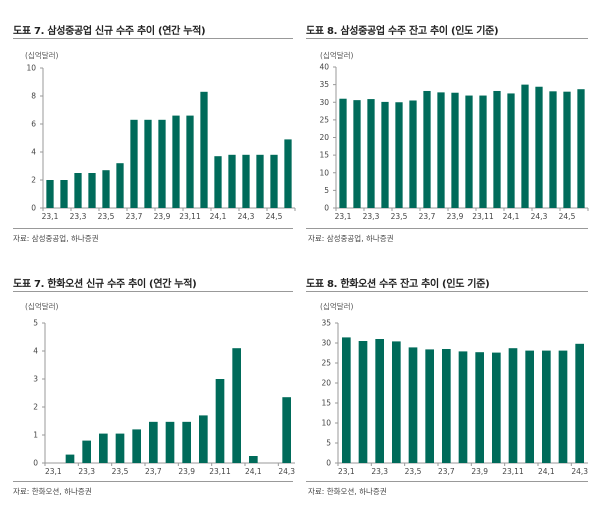 The width and height of the screenshot is (600, 509). What do you see at coordinates (324, 119) in the screenshot?
I see `y-tick-label: 25` at bounding box center [324, 119].